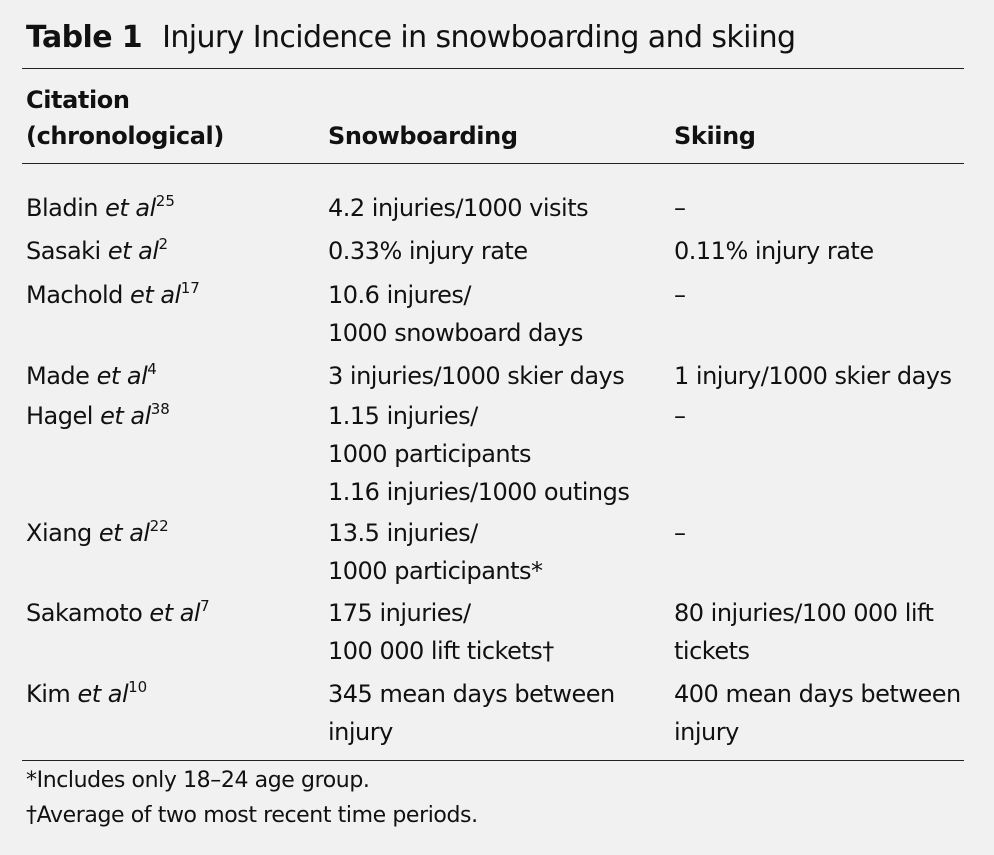 This screenshot has width=994, height=855. Describe the element at coordinates (58, 376) in the screenshot. I see `citation-author: Made` at that location.